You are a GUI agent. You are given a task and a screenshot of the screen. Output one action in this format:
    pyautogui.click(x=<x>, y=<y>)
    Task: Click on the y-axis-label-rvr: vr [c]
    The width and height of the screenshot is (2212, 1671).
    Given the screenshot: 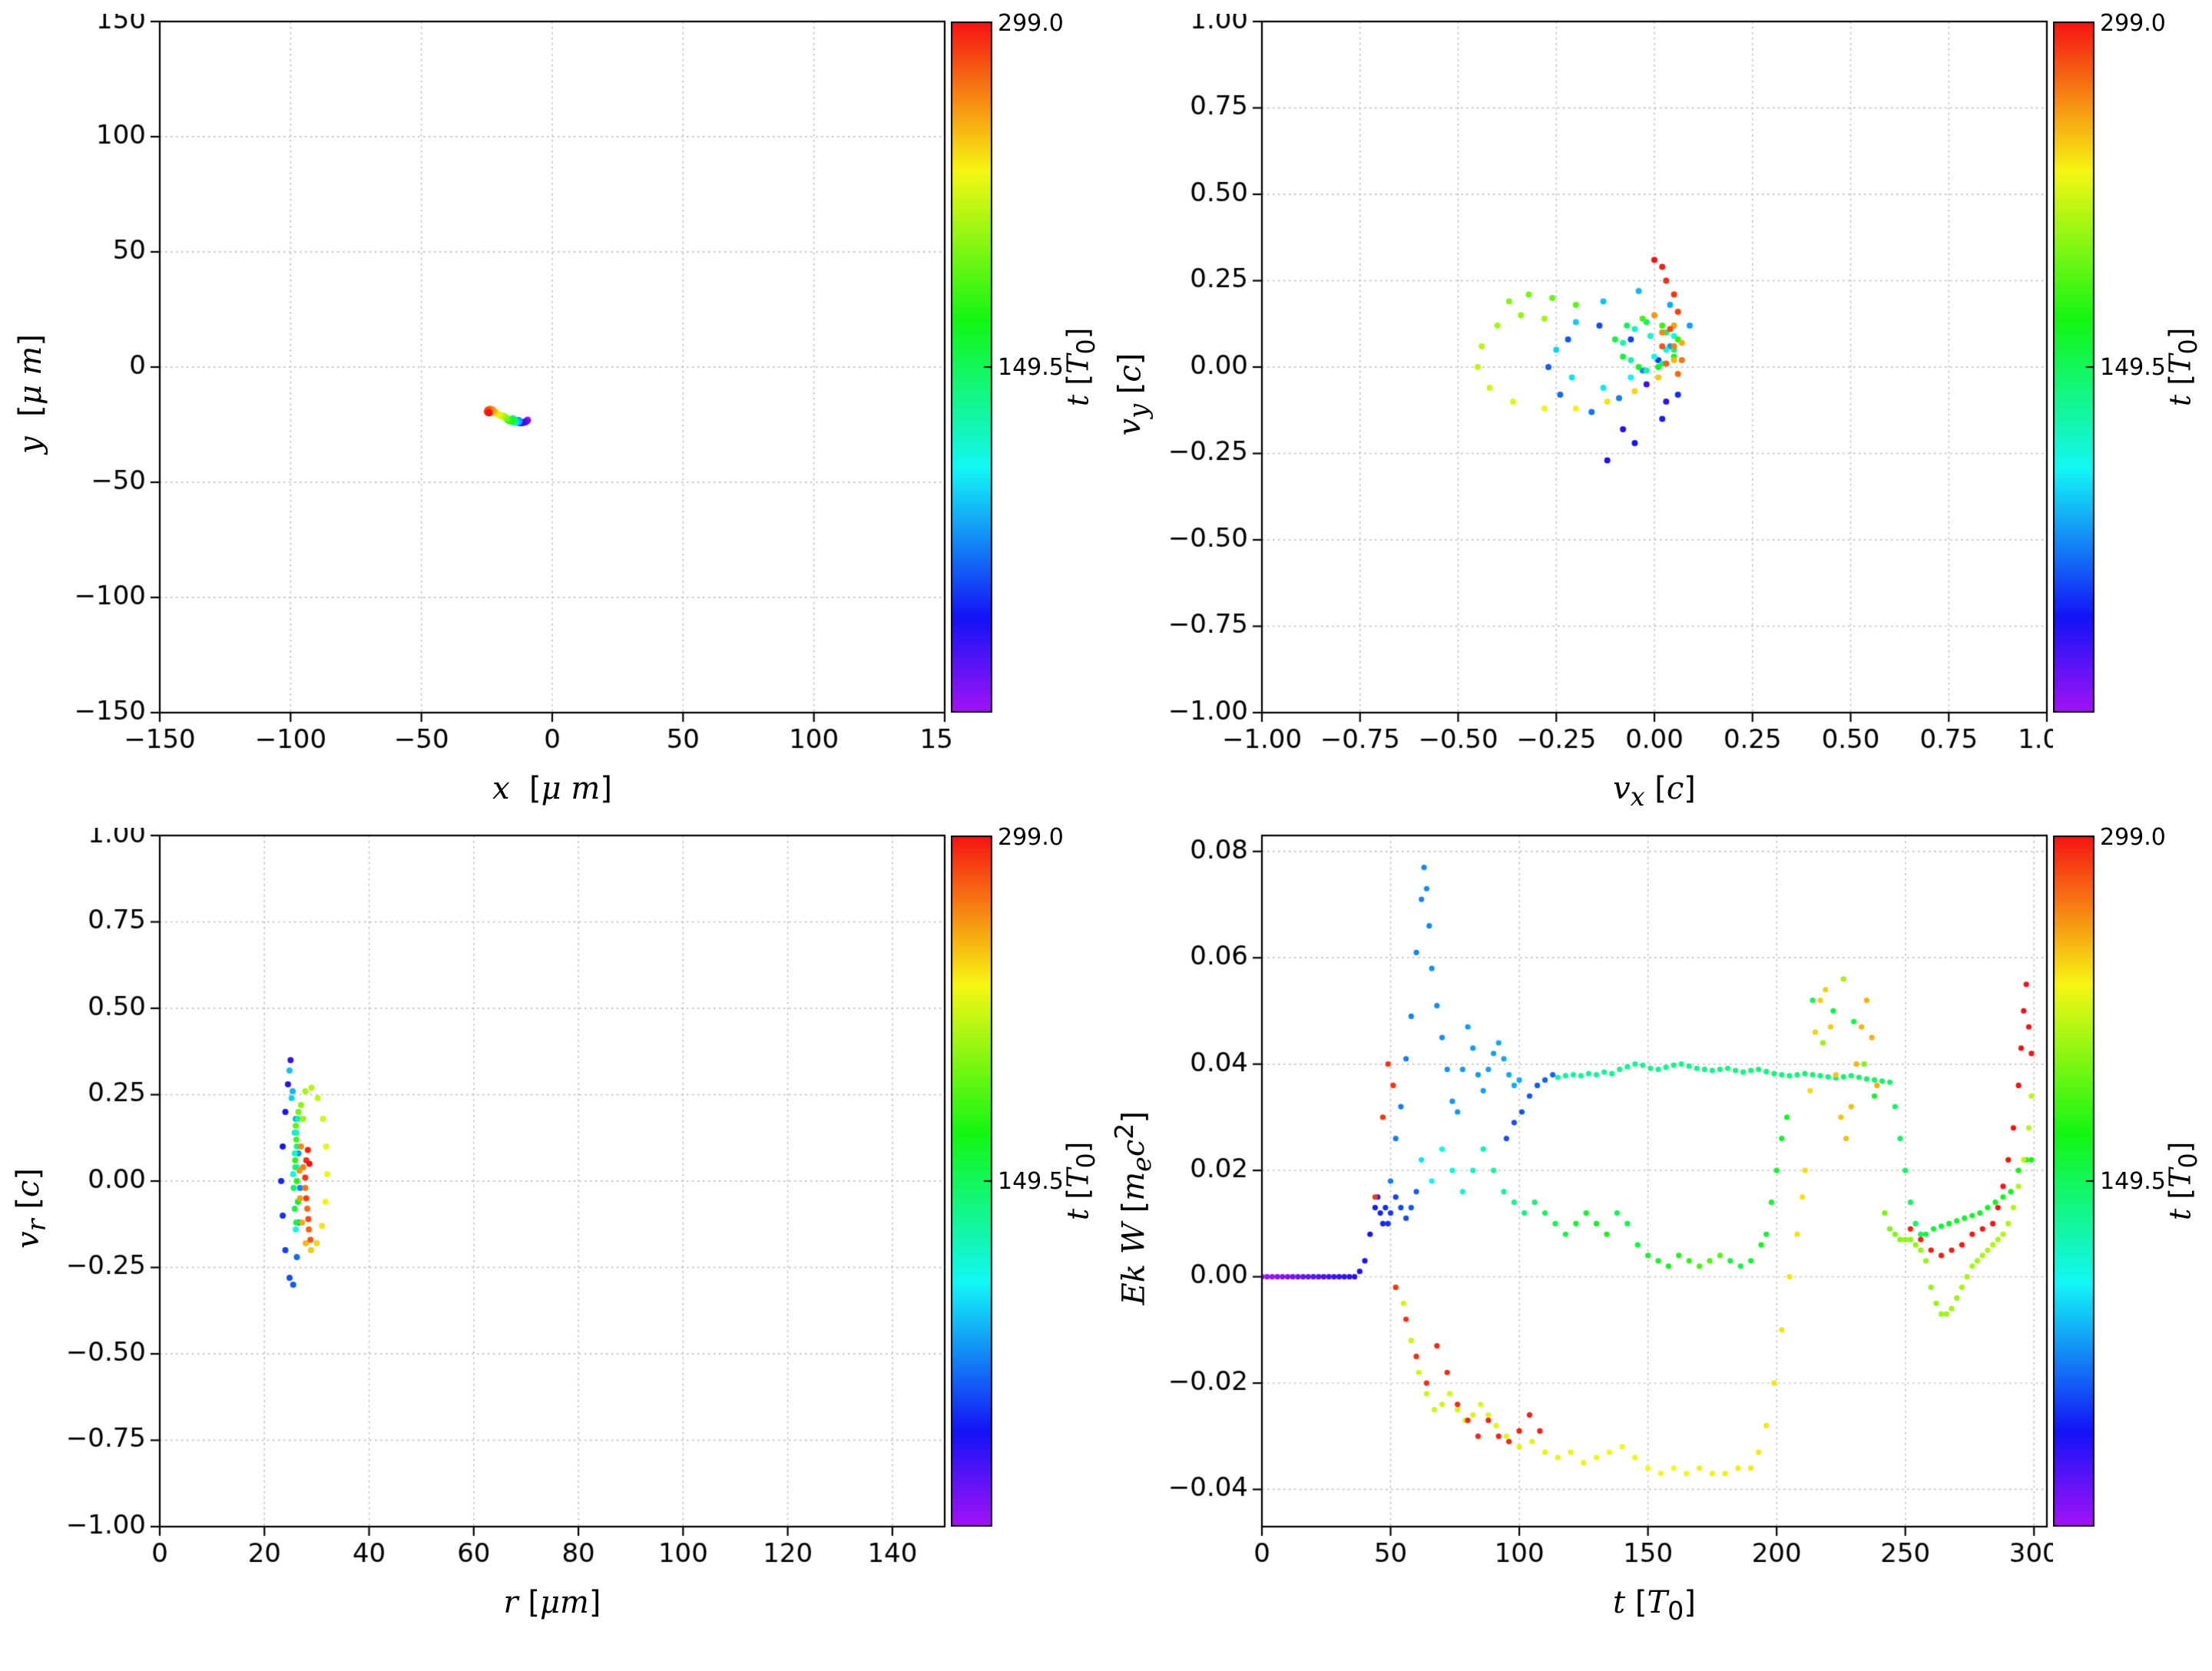 What is the action you would take?
    pyautogui.click(x=31, y=1208)
    